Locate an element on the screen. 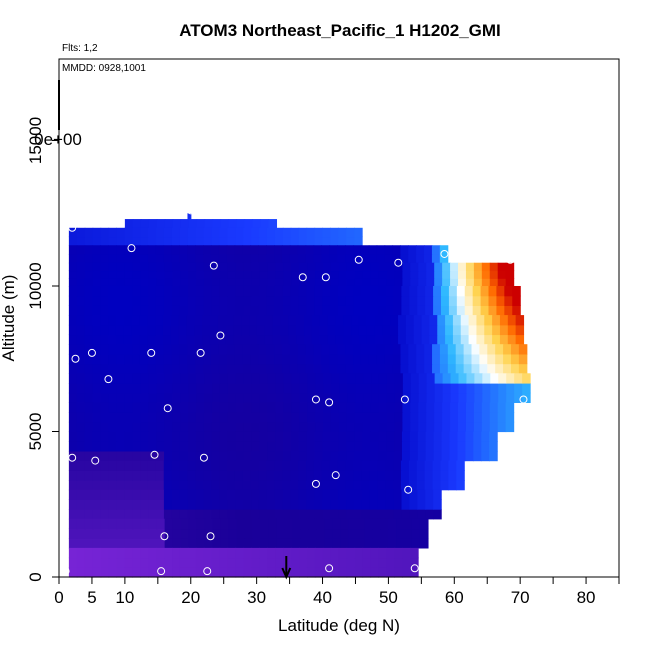 This screenshot has height=650, width=650. sample-point is located at coordinates (161, 571).